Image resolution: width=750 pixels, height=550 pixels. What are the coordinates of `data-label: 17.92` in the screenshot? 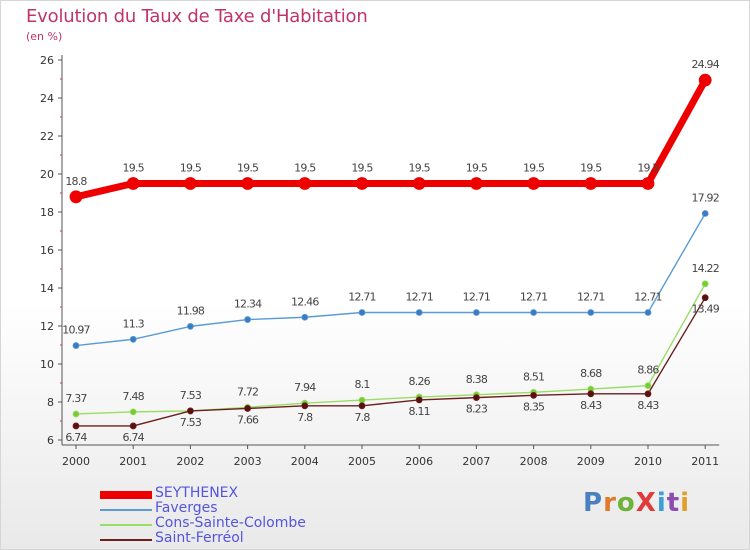 It's located at (705, 198).